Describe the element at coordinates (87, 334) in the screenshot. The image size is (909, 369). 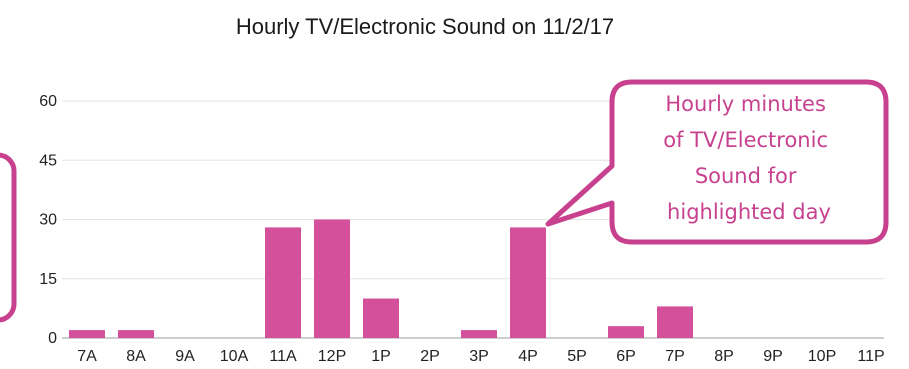
I see `bar-7a` at that location.